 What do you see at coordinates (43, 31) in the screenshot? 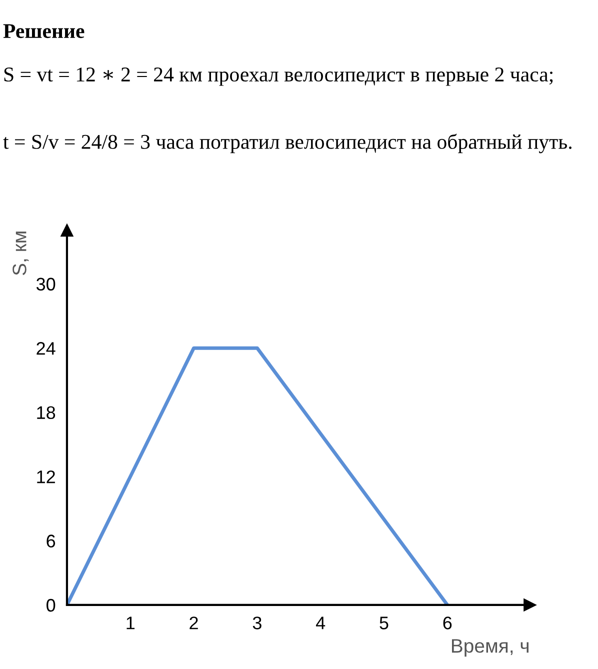
I see `chart-title: Решение` at bounding box center [43, 31].